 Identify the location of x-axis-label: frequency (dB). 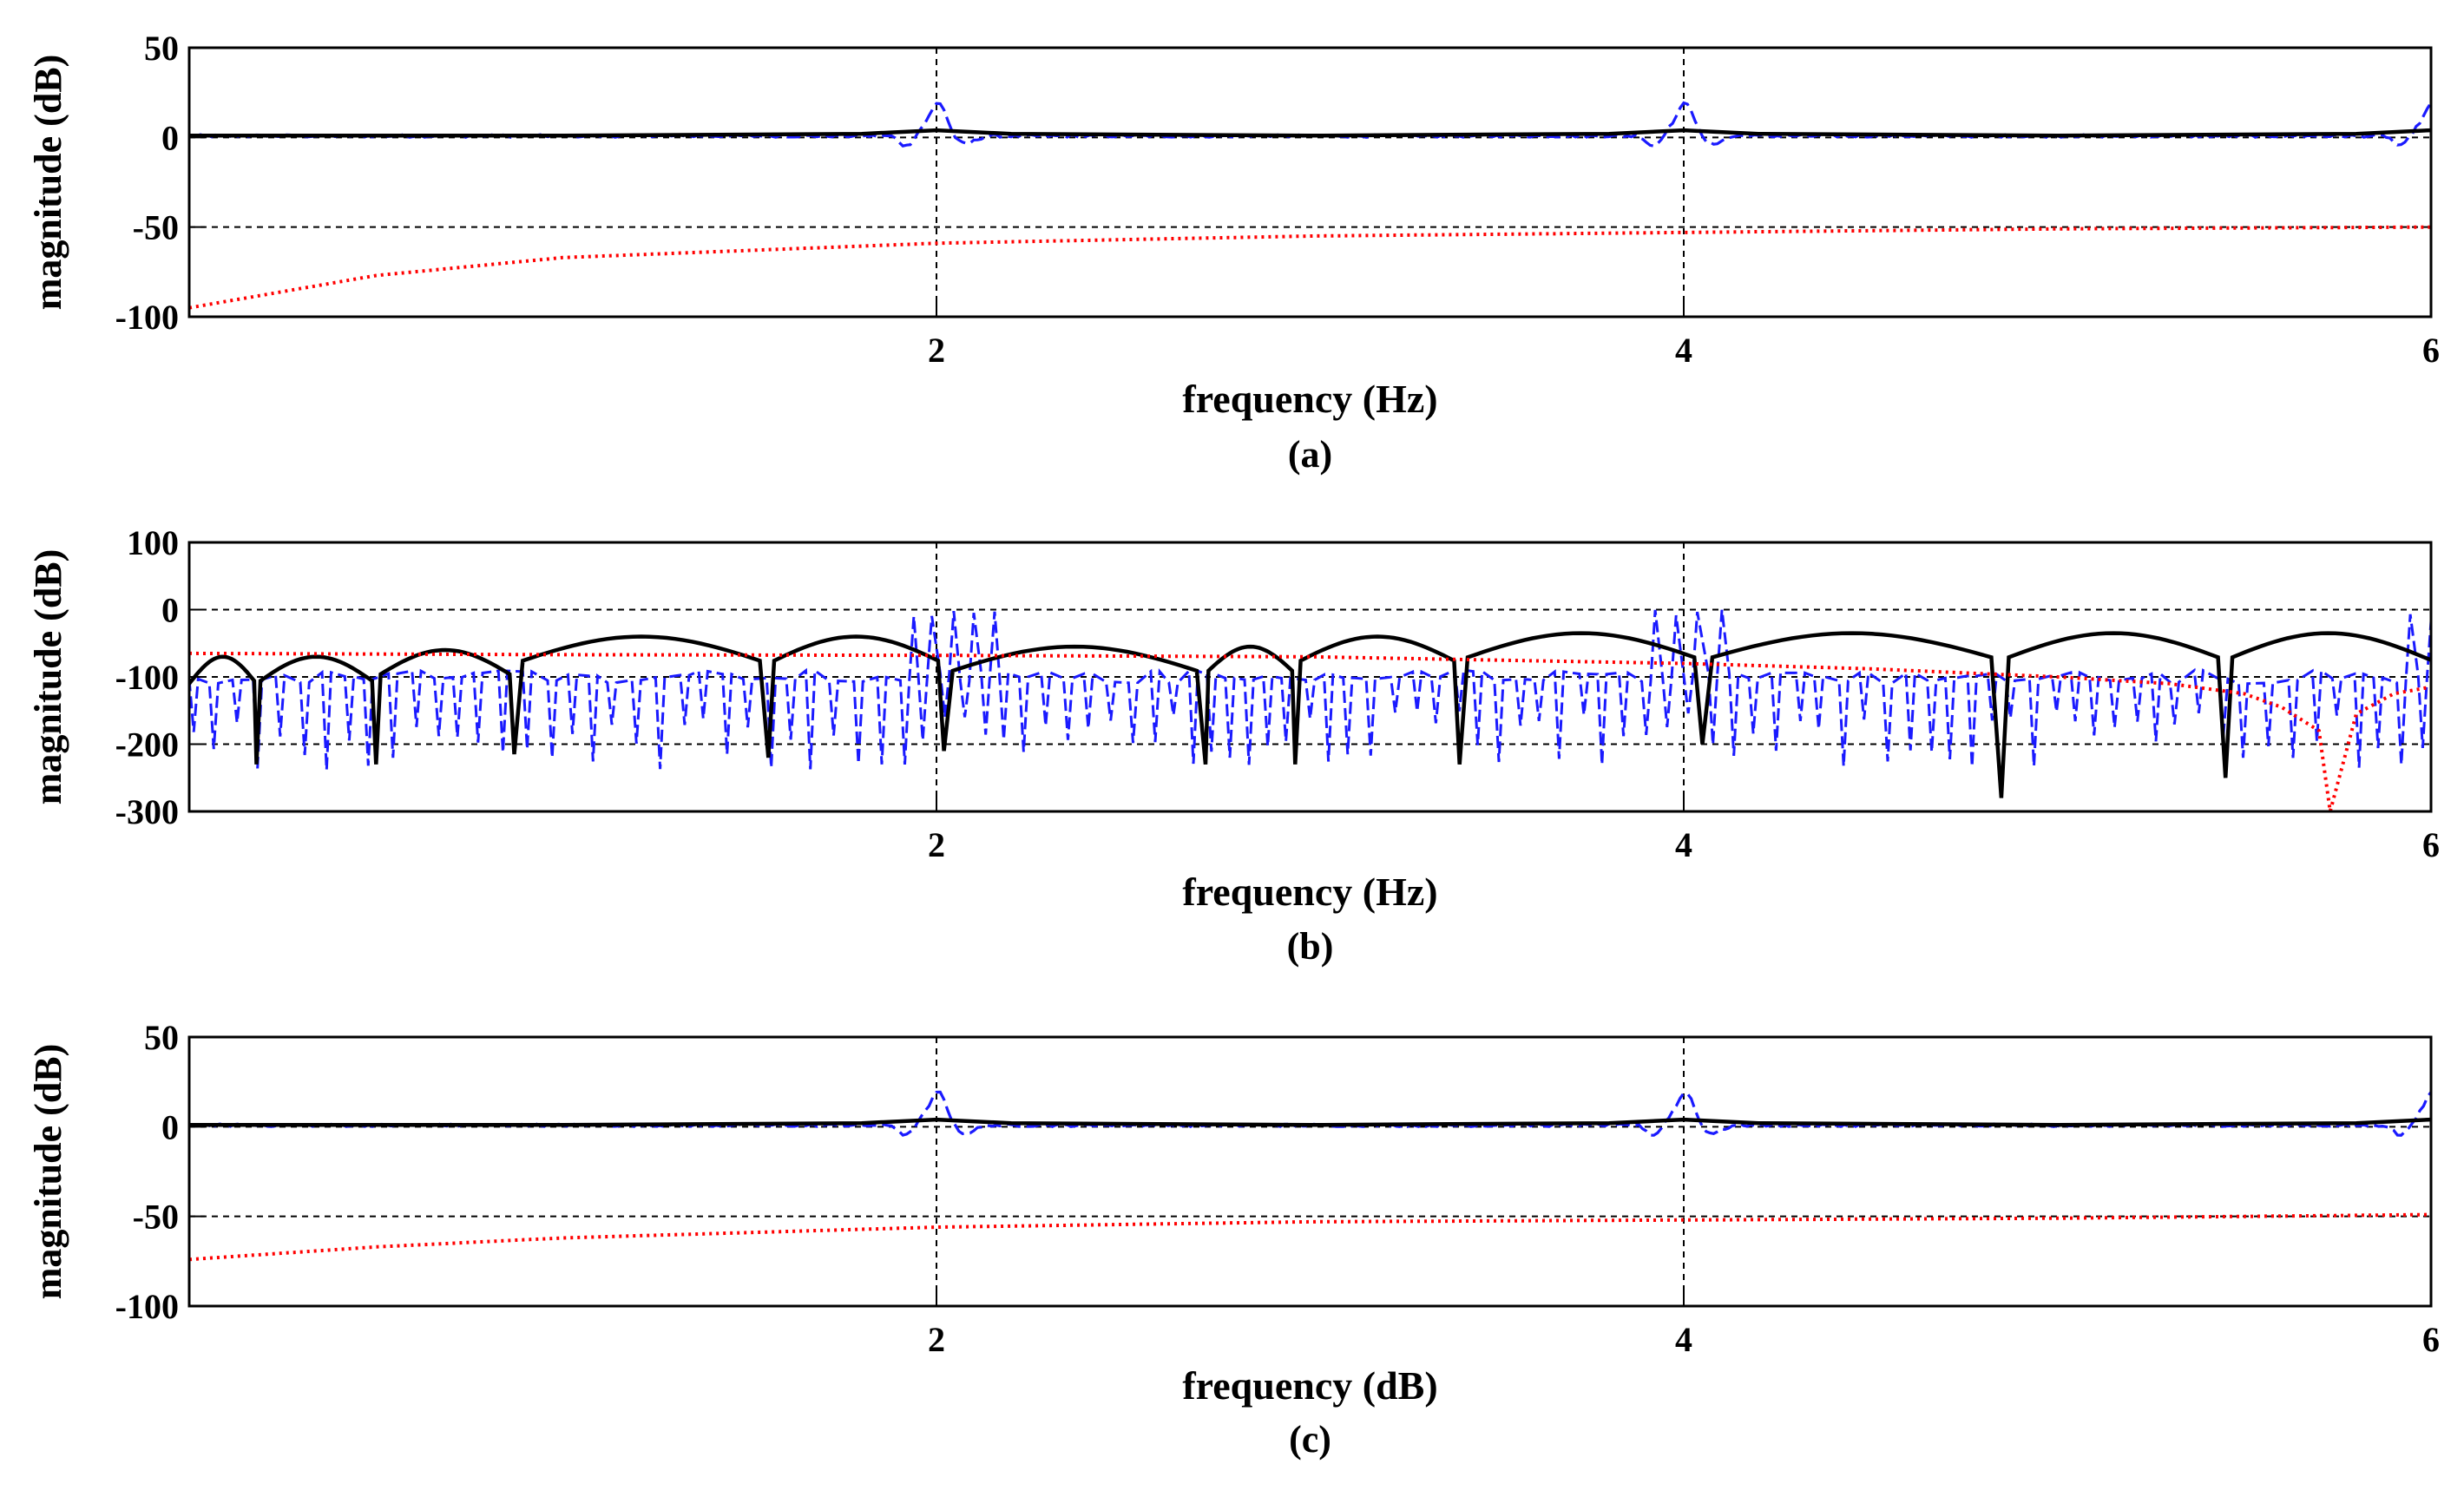
(1309, 1385).